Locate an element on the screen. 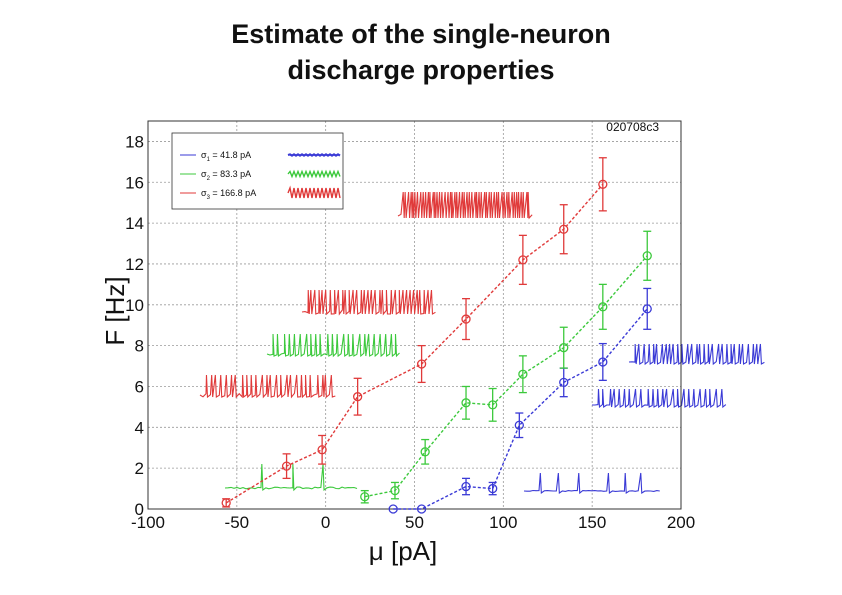  recording-id-annotation: 020708c3 is located at coordinates (632, 127).